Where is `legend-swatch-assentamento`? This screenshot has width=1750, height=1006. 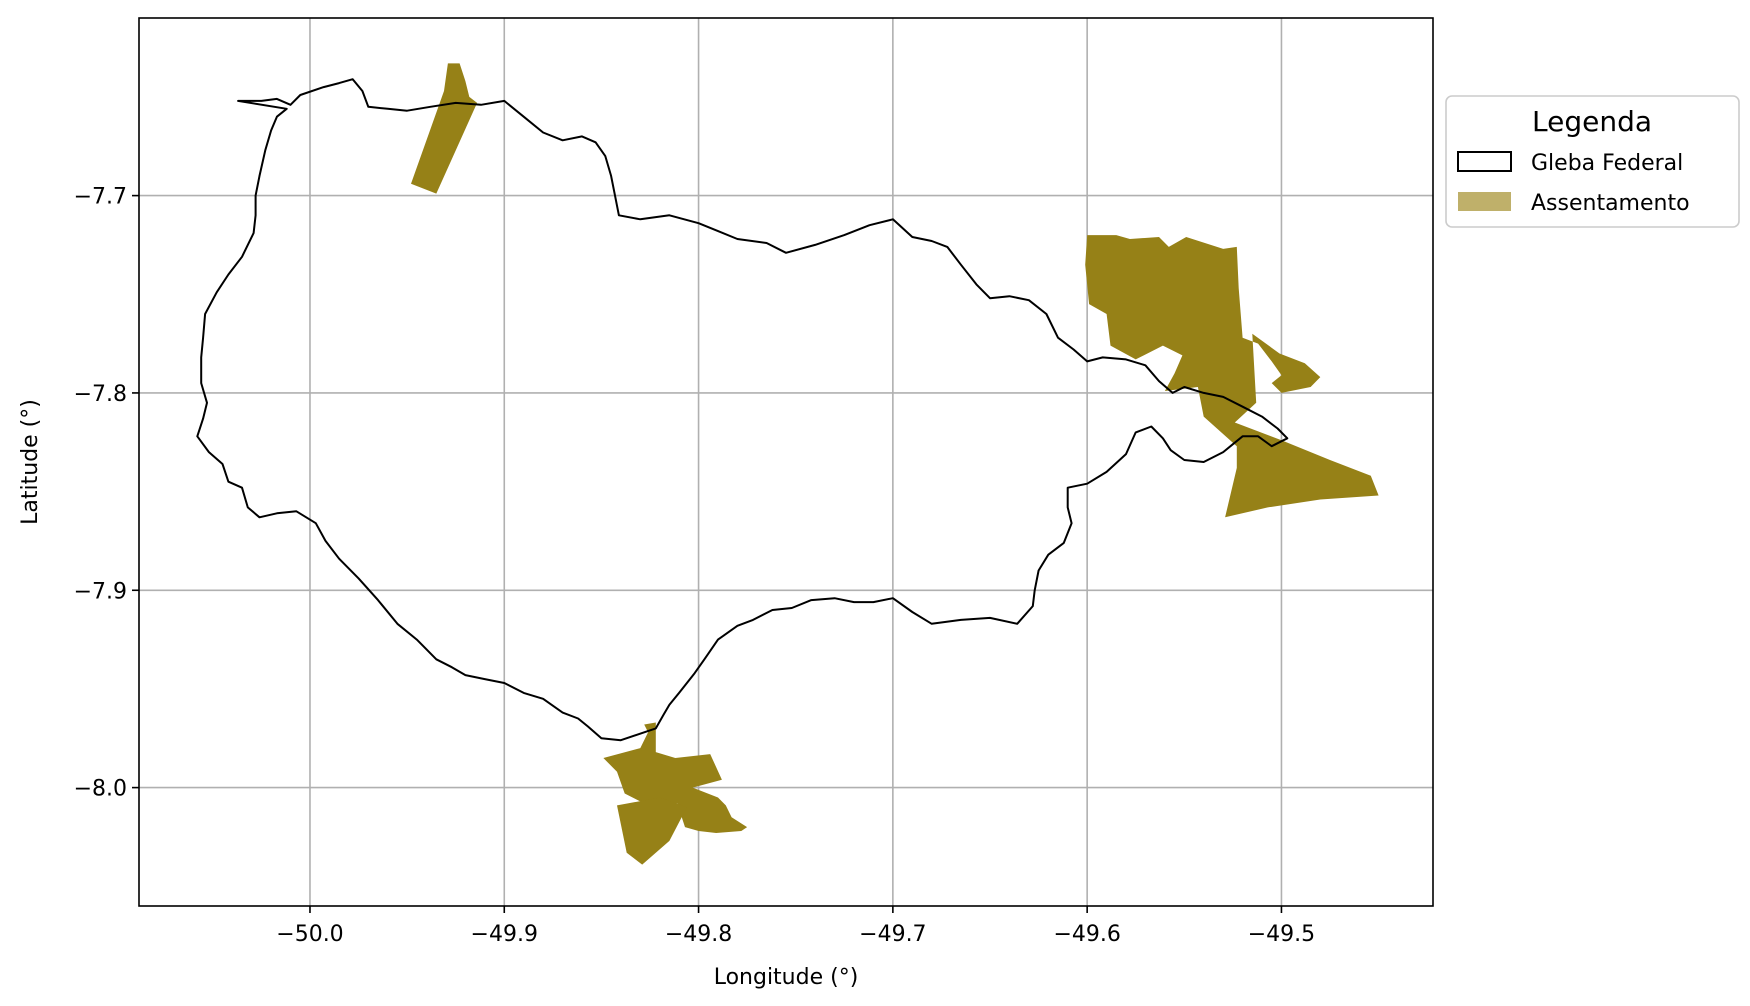 legend-swatch-assentamento is located at coordinates (1484, 201).